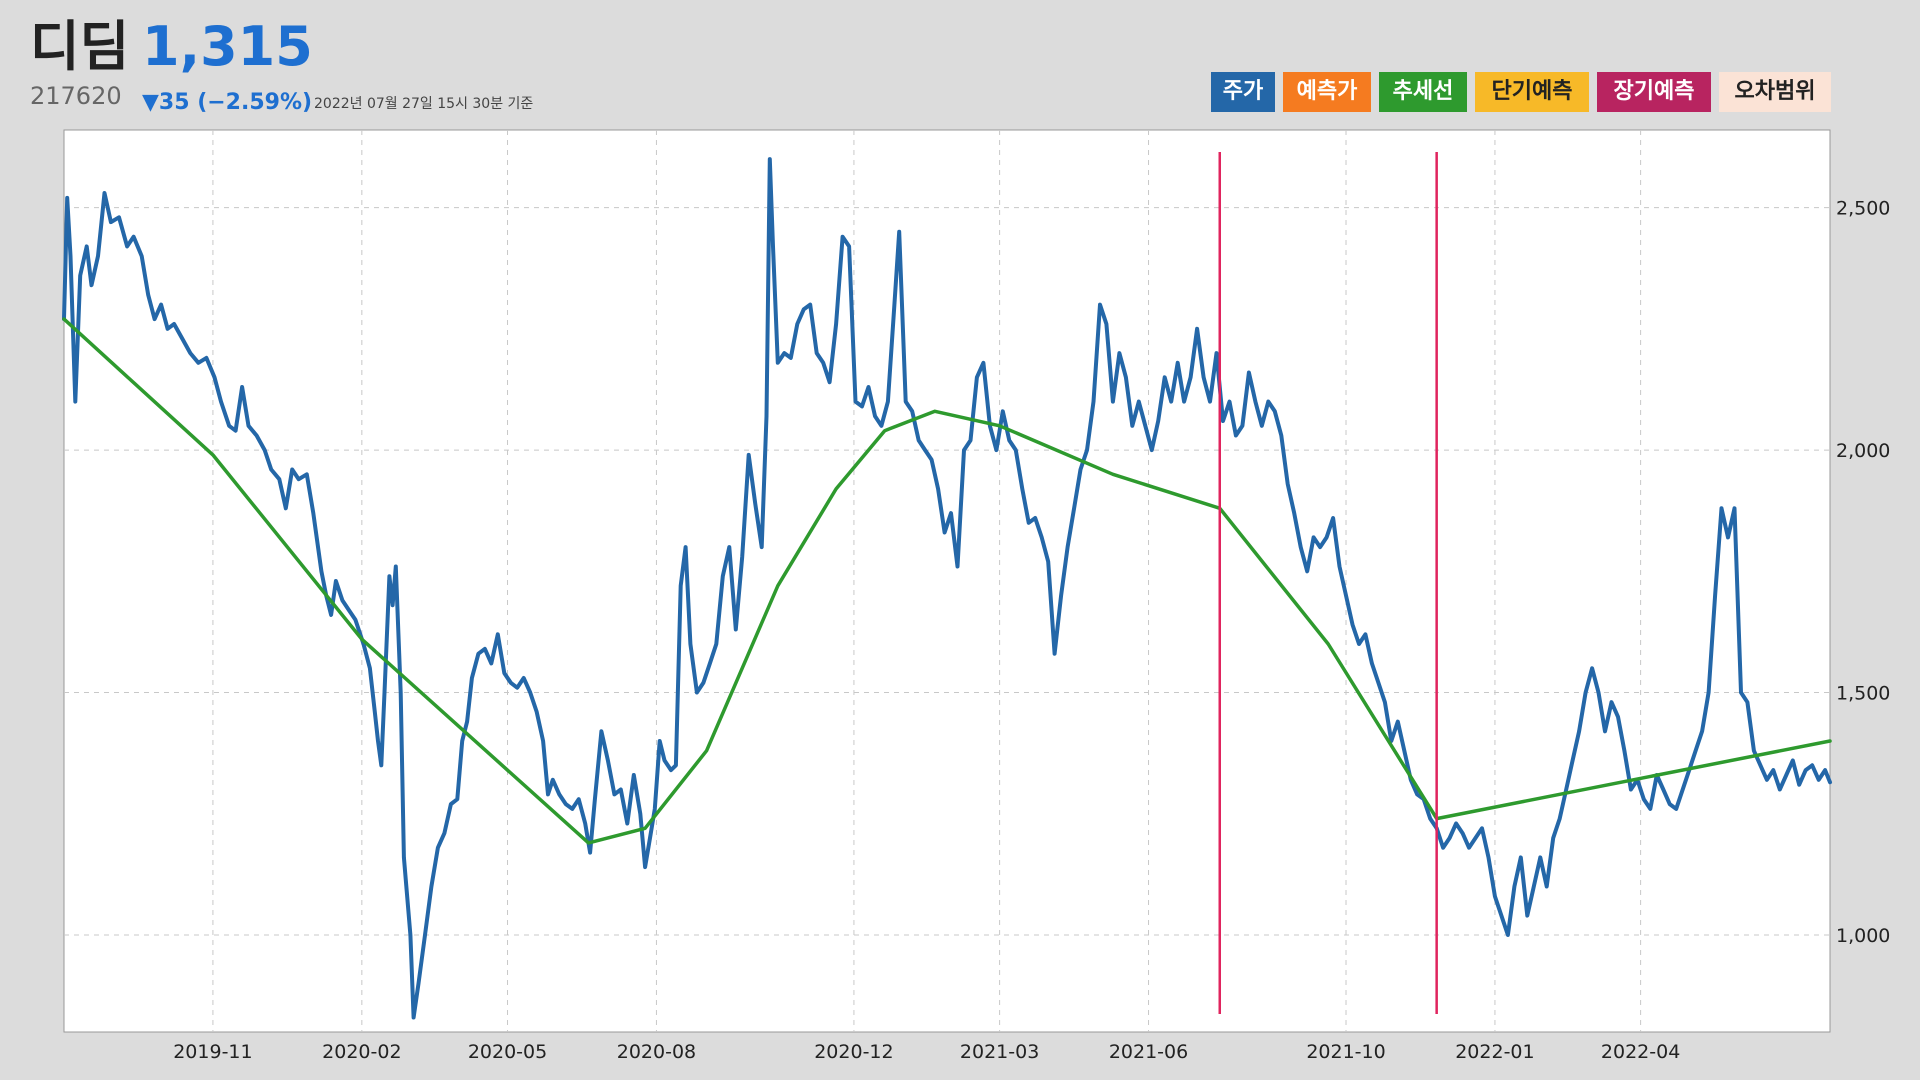  Describe the element at coordinates (227, 102) in the screenshot. I see `price-change: ▼35 (−2.59%)` at that location.